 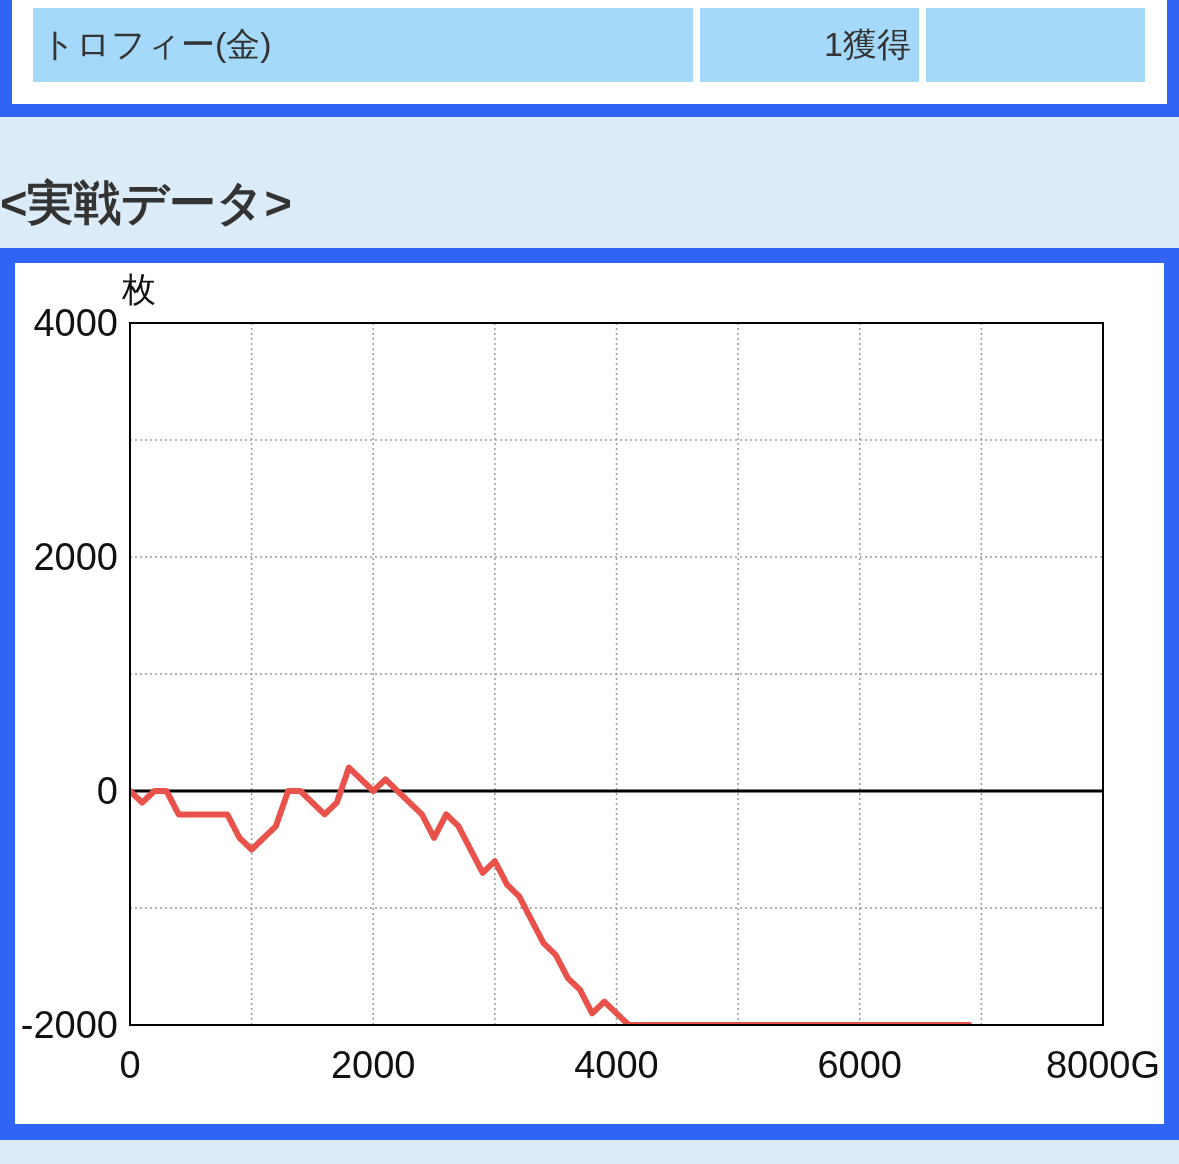 I want to click on y-tick-label: -2000, so click(x=69, y=1025).